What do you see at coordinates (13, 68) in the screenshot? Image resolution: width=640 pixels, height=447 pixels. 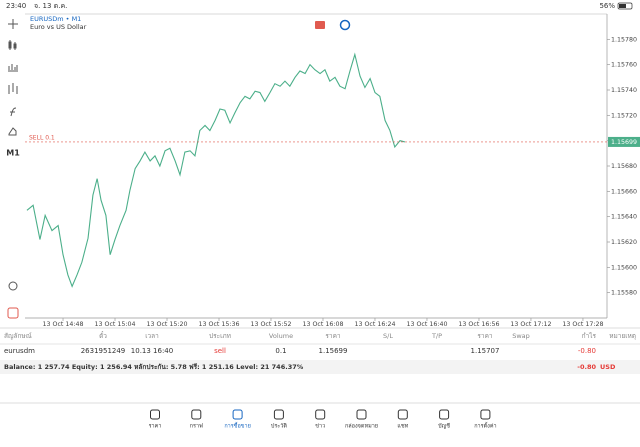 I see `bars-tool` at bounding box center [13, 68].